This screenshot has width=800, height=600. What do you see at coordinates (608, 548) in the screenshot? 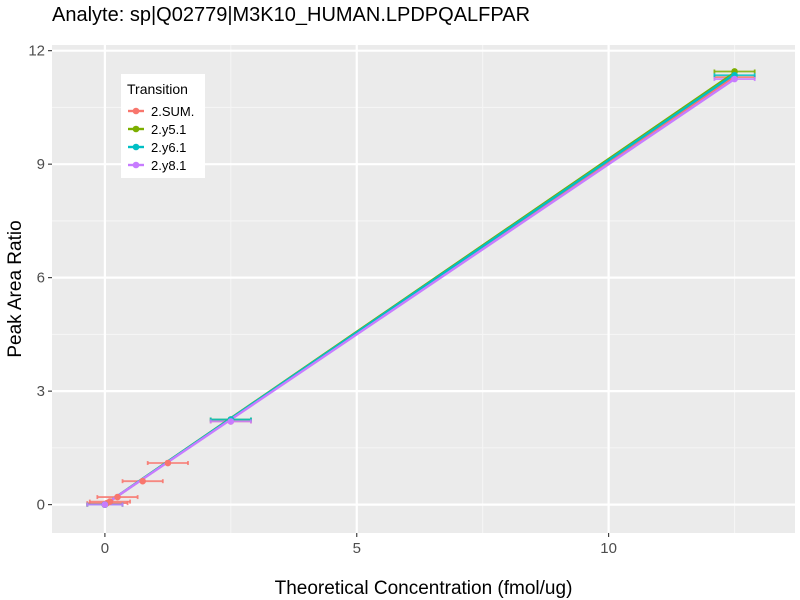
I see `x-tick-label: 10` at bounding box center [608, 548].